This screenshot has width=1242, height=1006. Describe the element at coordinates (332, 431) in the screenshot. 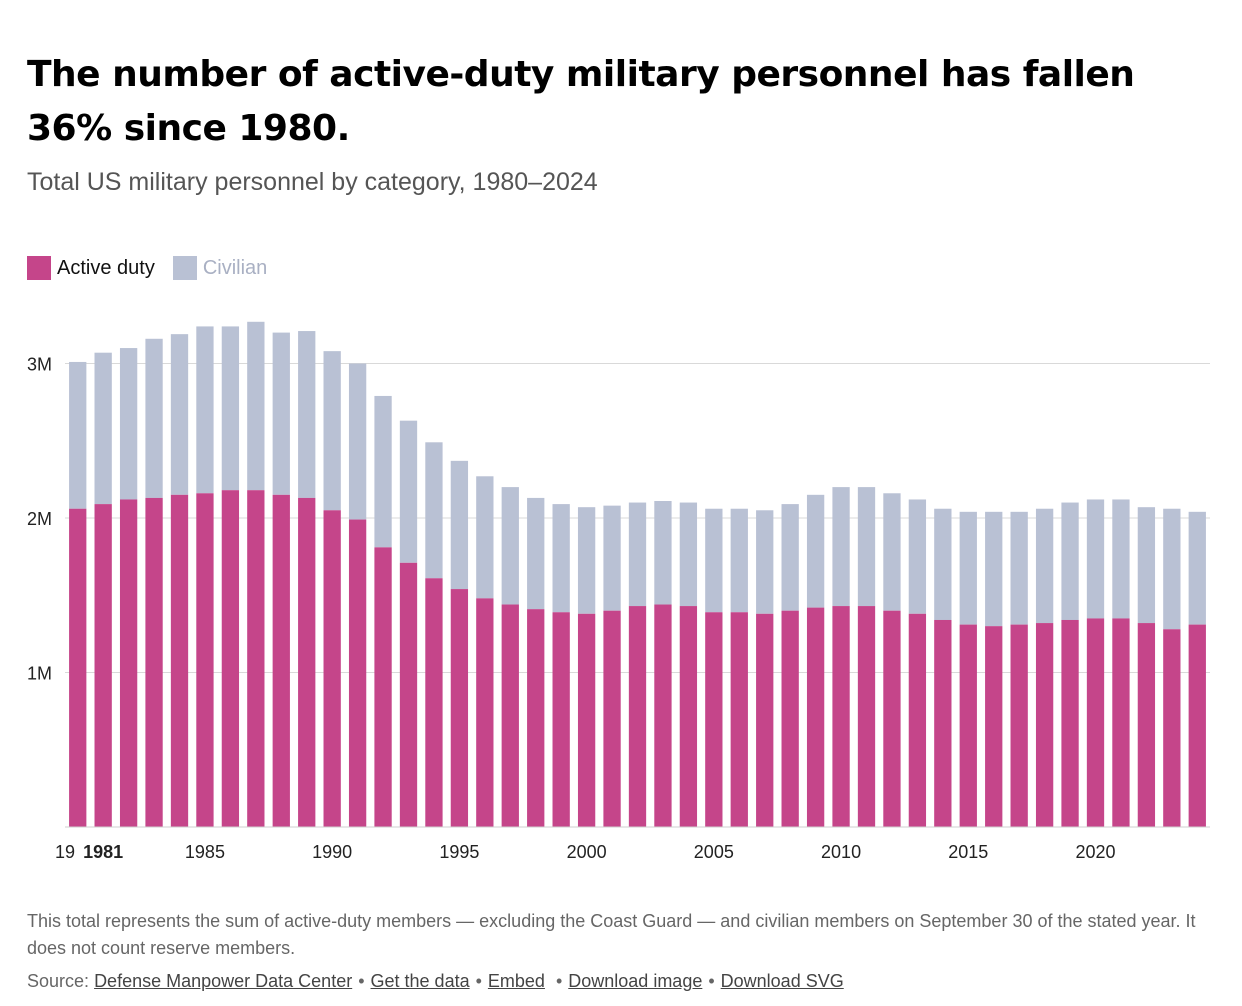

I see `bar-civilian-1990` at that location.